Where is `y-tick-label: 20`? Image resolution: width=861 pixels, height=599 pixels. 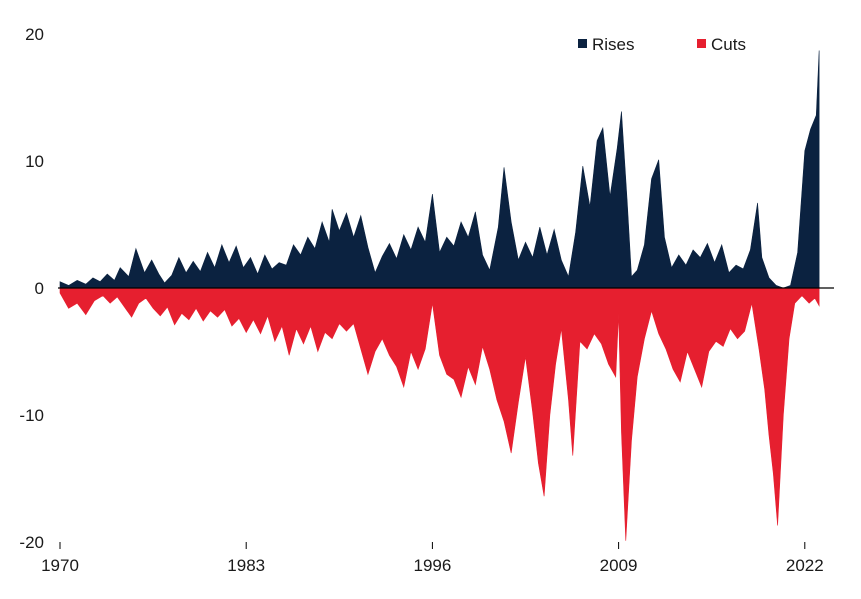 y-tick-label: 20 is located at coordinates (34, 34).